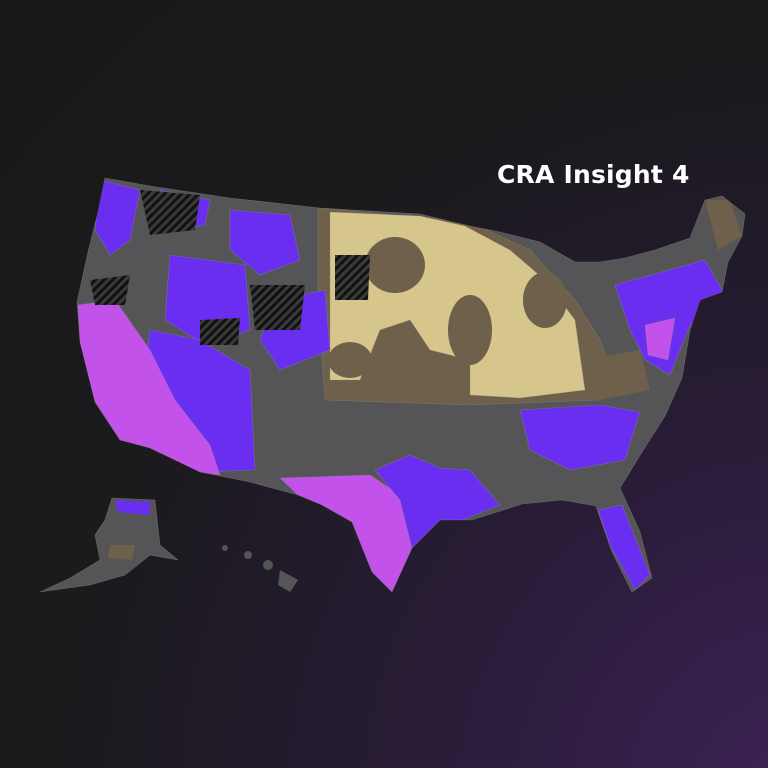  I want to click on alaska-shape, so click(109, 545).